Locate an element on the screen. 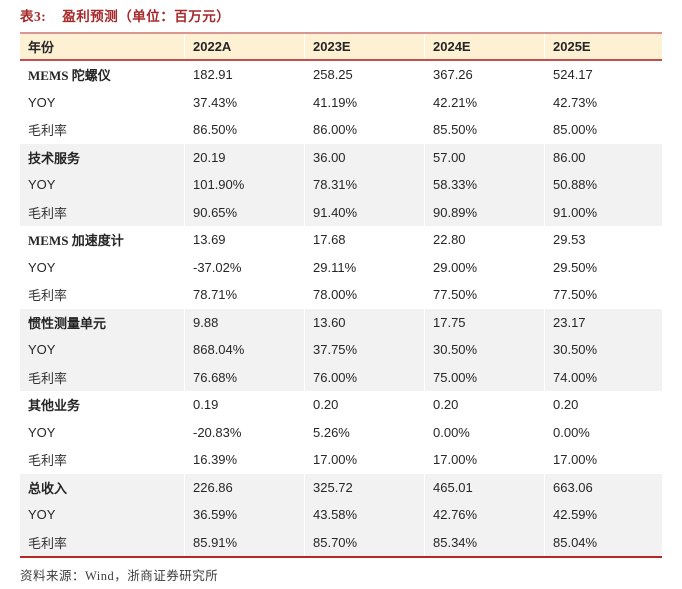 The width and height of the screenshot is (682, 589). table-header-row: 年份 2022A 2023E 2024E 2025E is located at coordinates (341, 46).